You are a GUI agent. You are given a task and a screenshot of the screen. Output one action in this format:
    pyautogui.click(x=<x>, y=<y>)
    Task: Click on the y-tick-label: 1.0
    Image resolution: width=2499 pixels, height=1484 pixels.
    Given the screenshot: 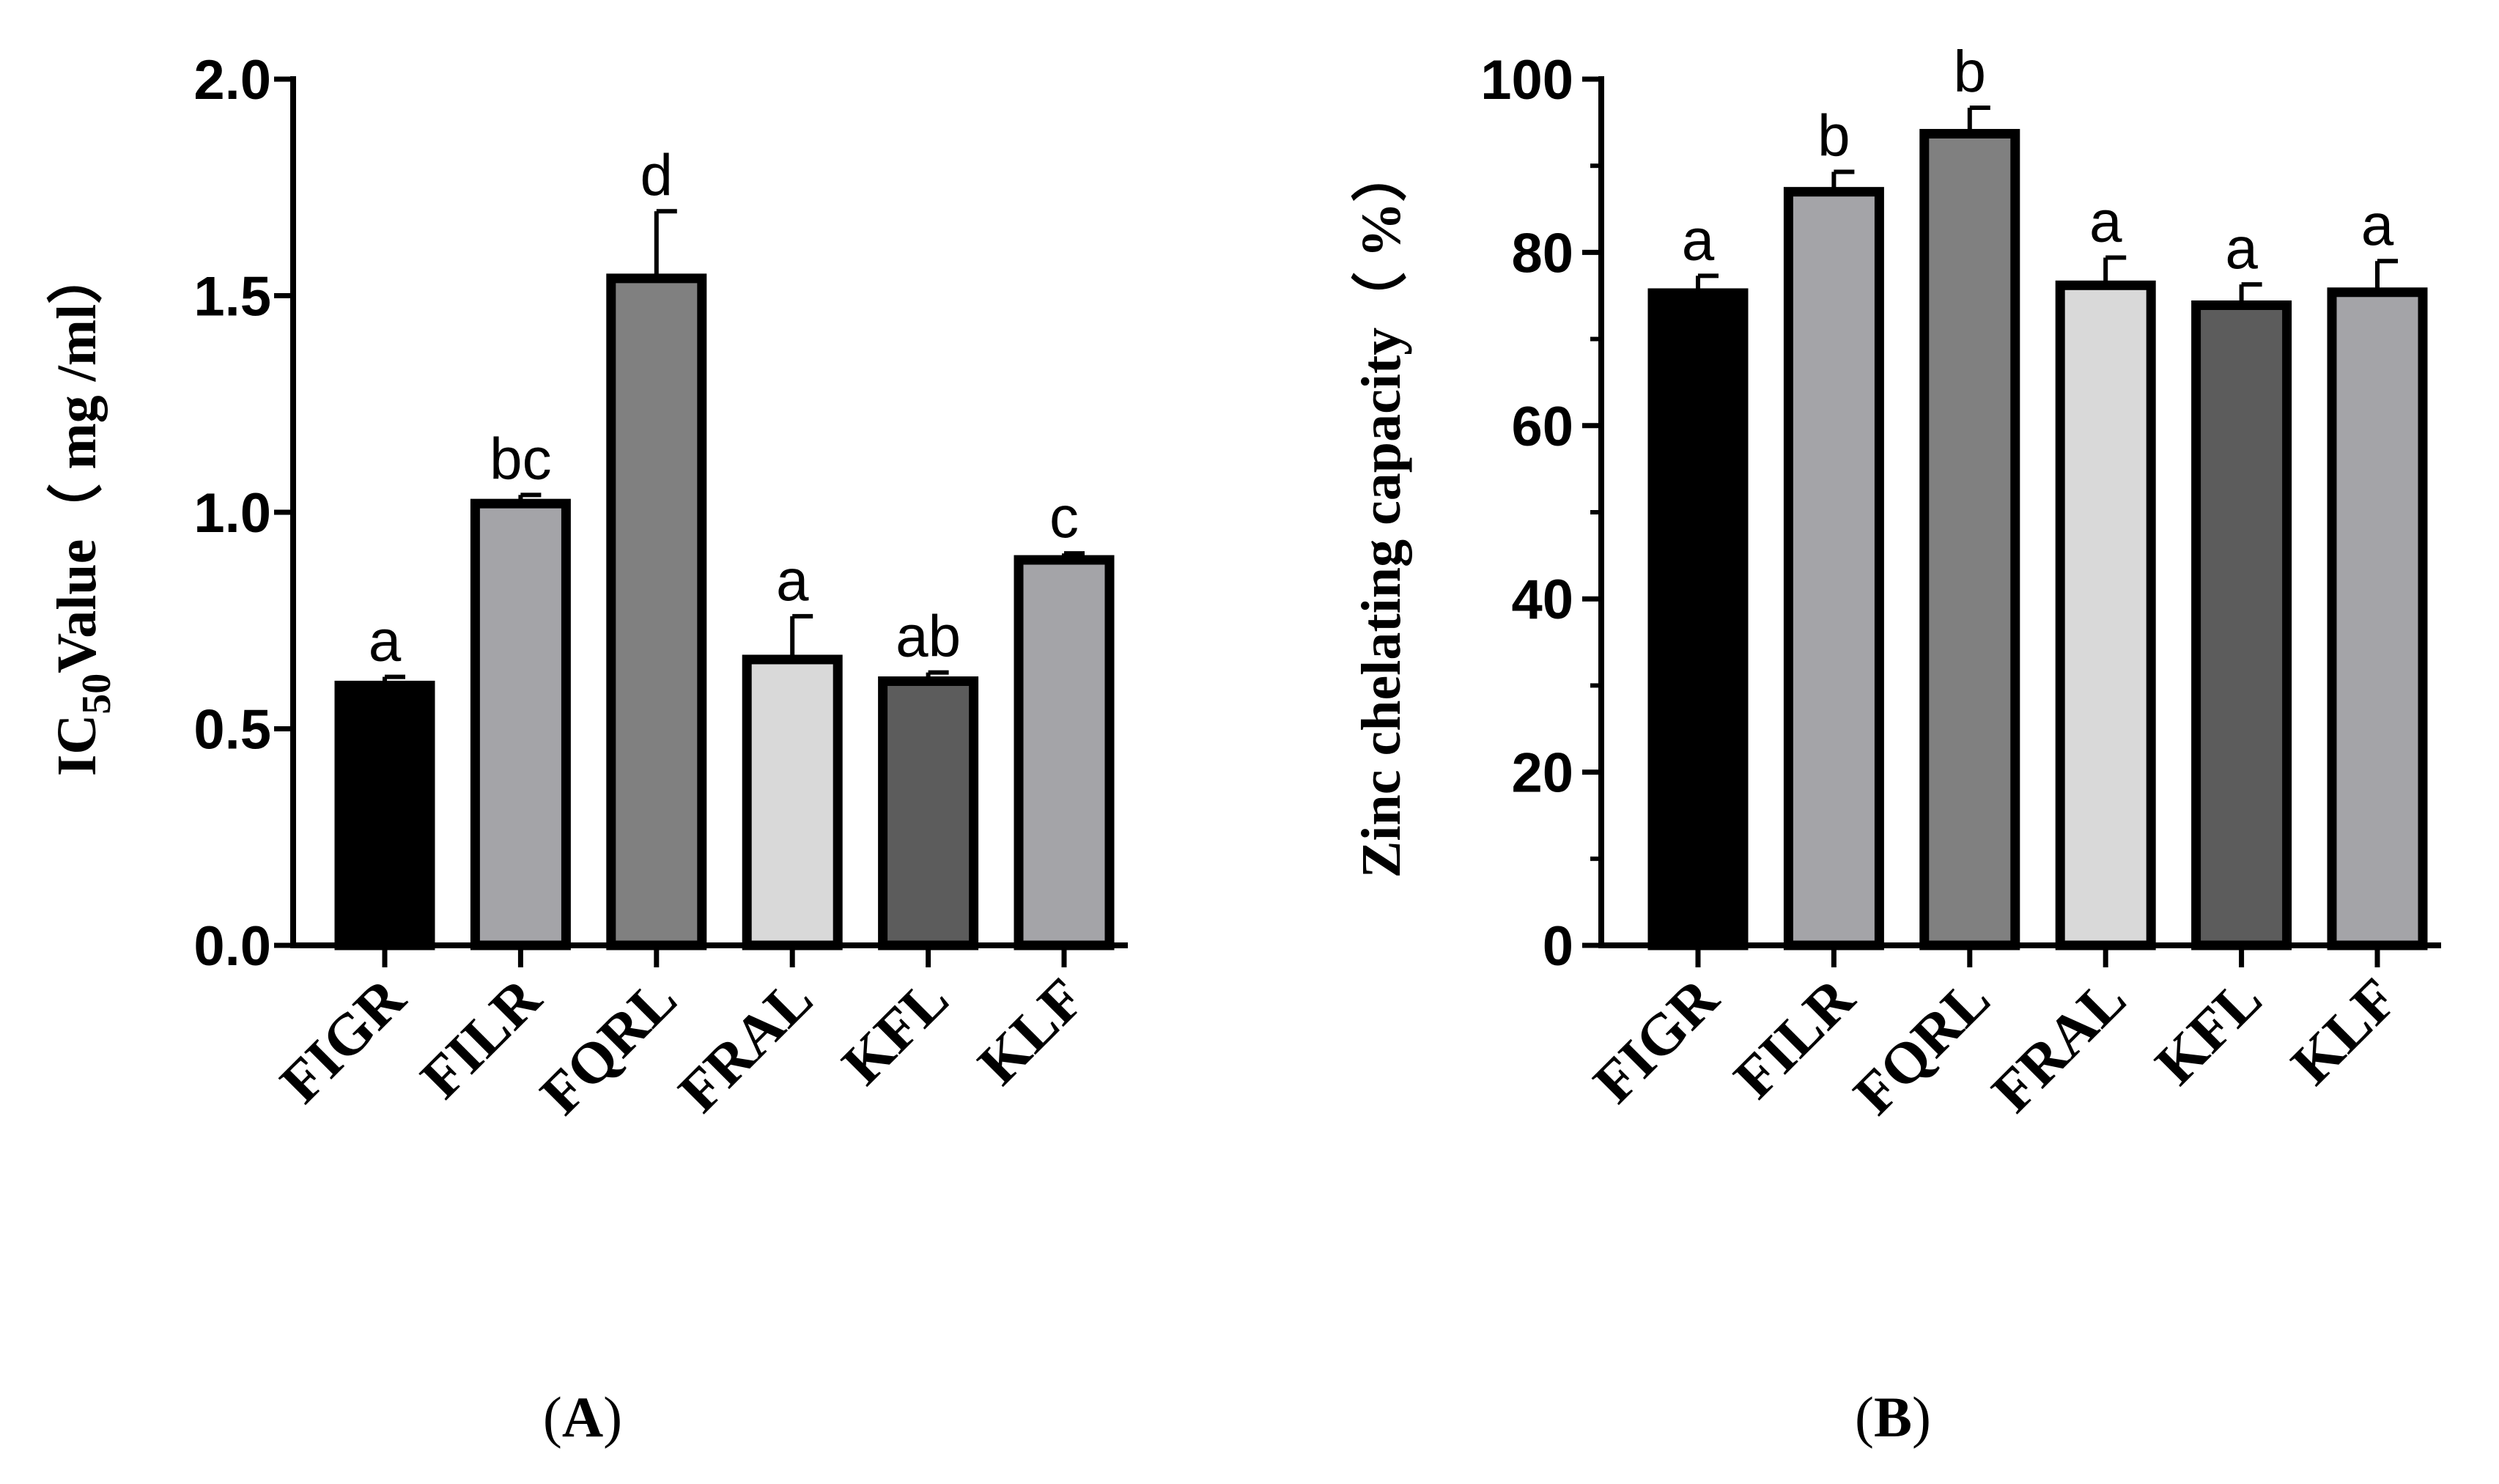 What is the action you would take?
    pyautogui.click(x=232, y=513)
    